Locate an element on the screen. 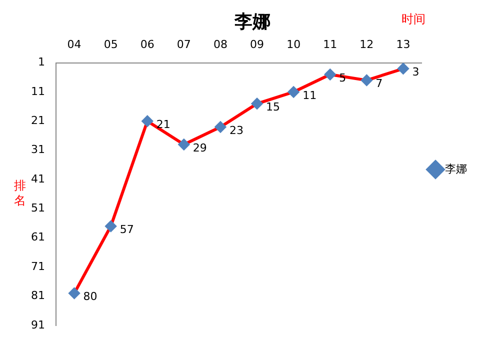 The width and height of the screenshot is (495, 343). data-label: 21 is located at coordinates (163, 125).